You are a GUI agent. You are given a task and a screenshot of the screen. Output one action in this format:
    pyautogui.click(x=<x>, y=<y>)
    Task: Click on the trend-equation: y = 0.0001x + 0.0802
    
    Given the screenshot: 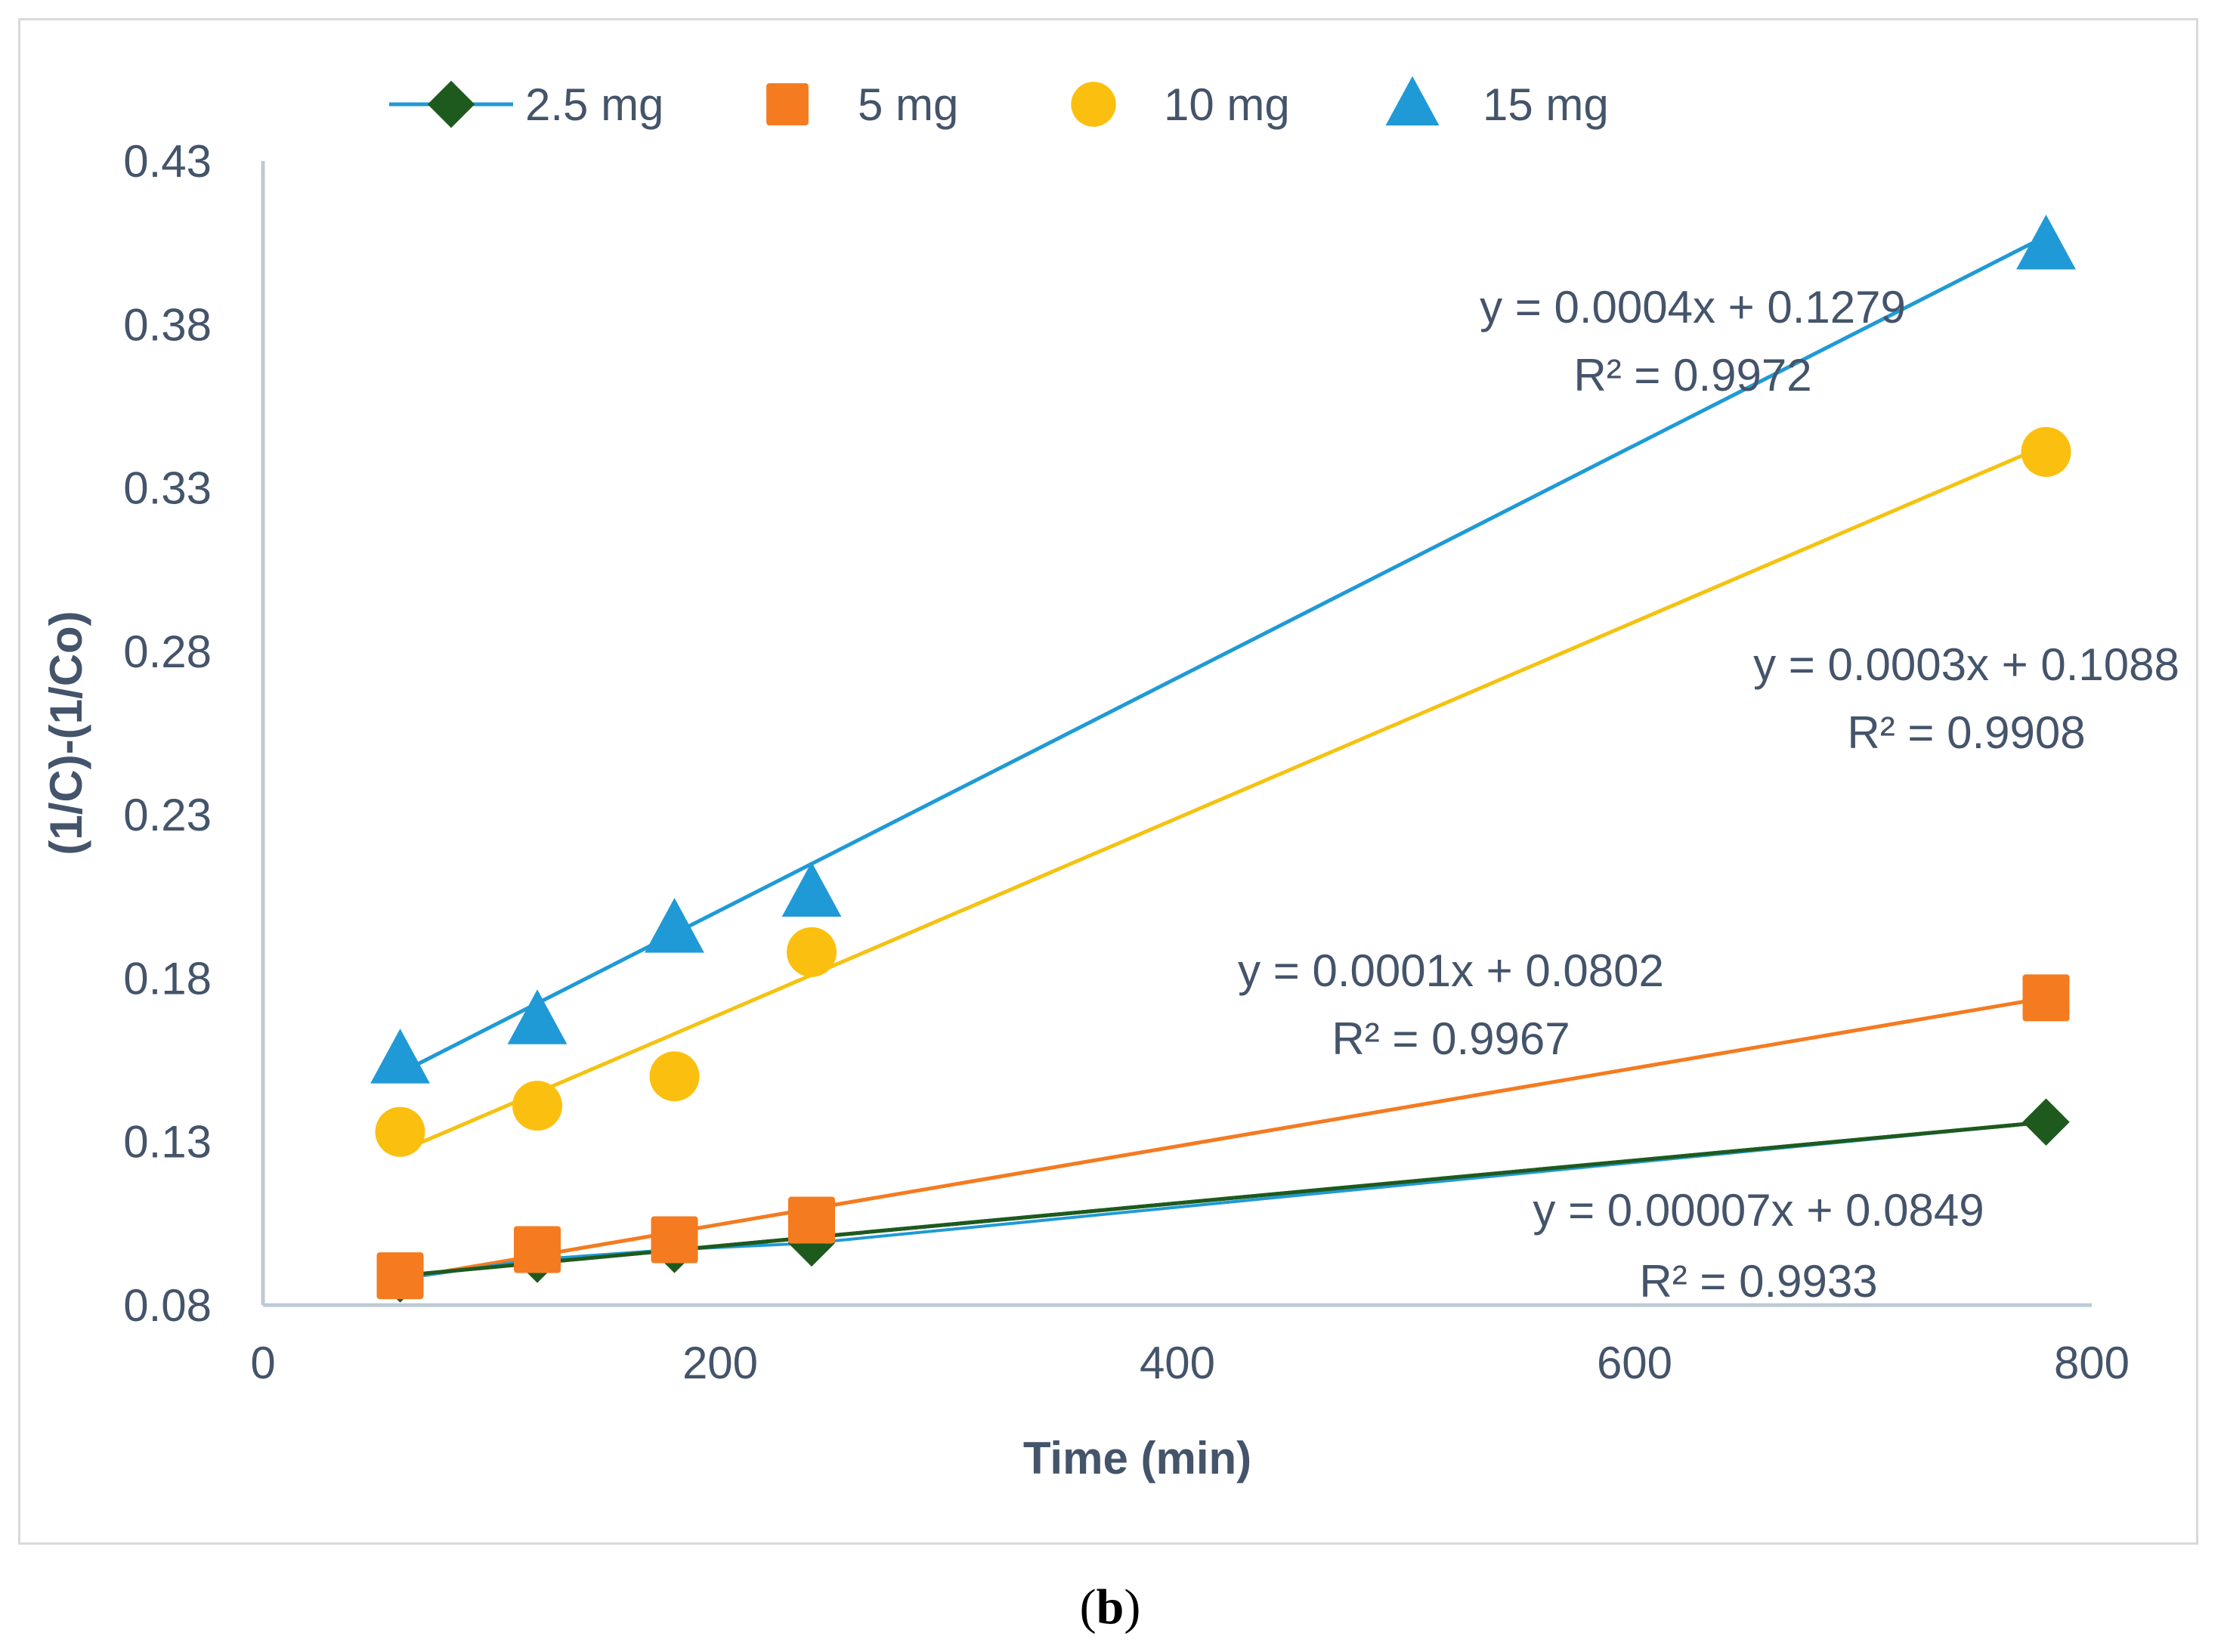 What is the action you would take?
    pyautogui.click(x=1451, y=970)
    